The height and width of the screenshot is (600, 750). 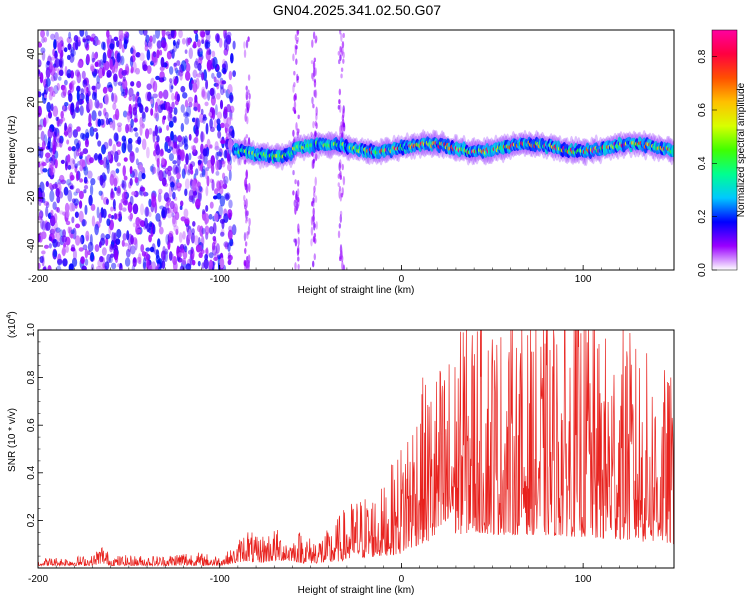 What do you see at coordinates (31, 377) in the screenshot?
I see `snr-y-tick-label: 0.8` at bounding box center [31, 377].